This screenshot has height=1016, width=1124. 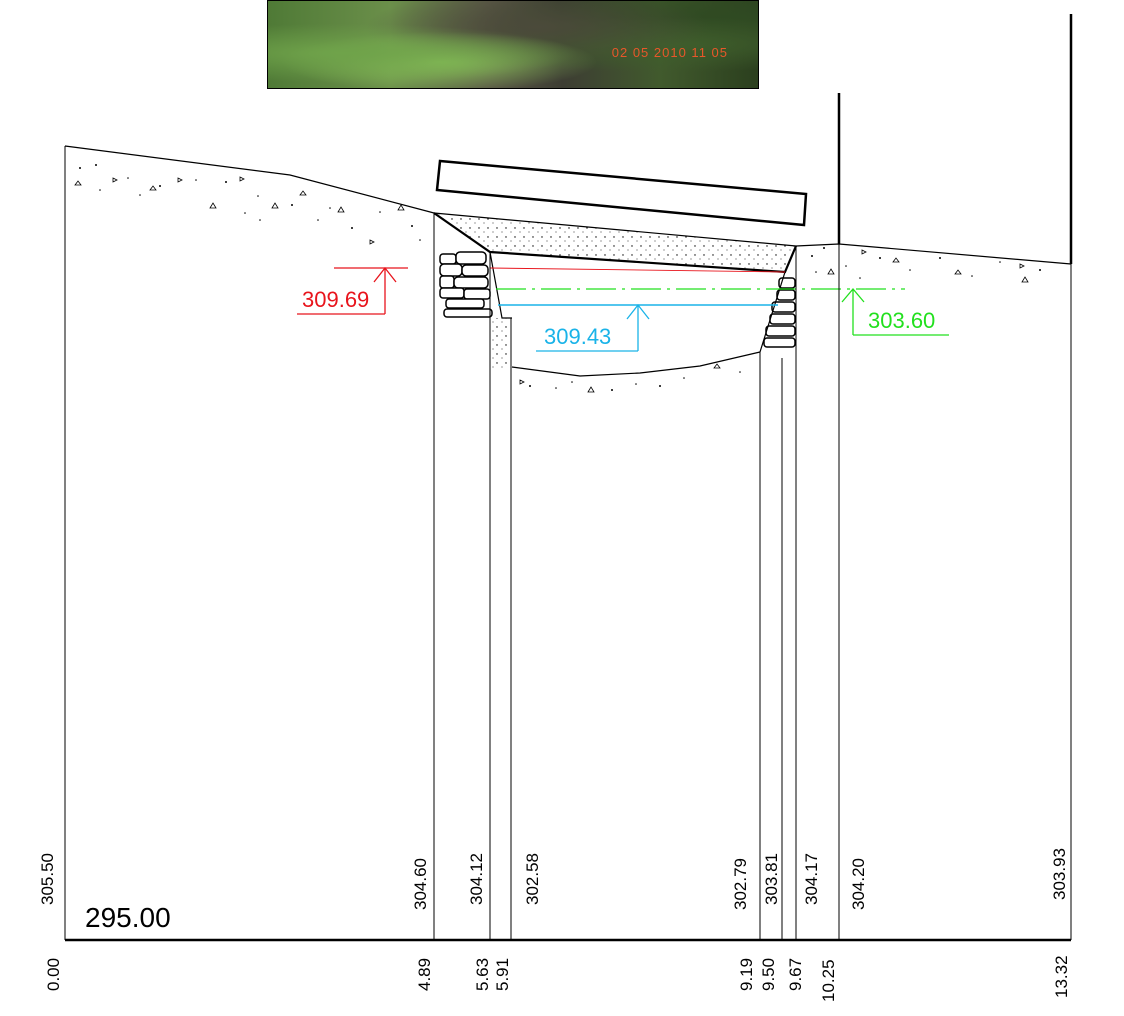 What do you see at coordinates (513, 44) in the screenshot?
I see `site-photo: 02 05 2010 11 05` at bounding box center [513, 44].